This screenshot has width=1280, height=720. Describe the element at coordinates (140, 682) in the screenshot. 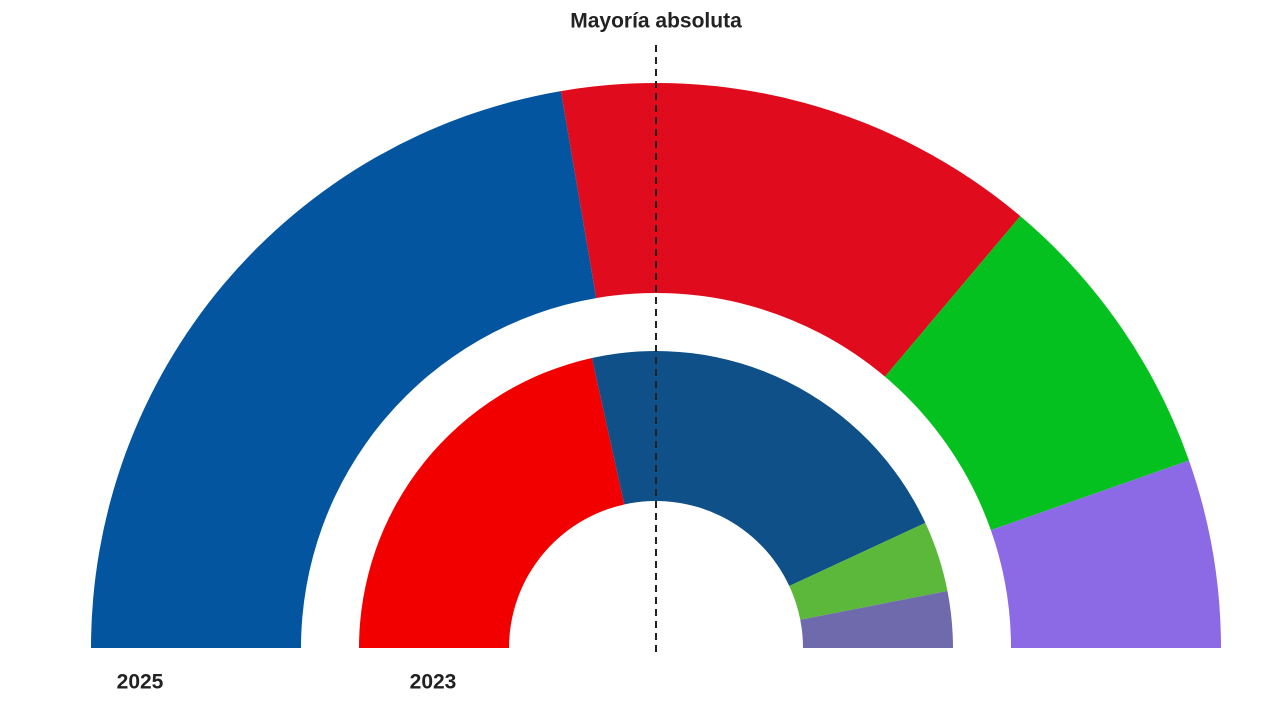

I see `ring-label: 2025` at that location.